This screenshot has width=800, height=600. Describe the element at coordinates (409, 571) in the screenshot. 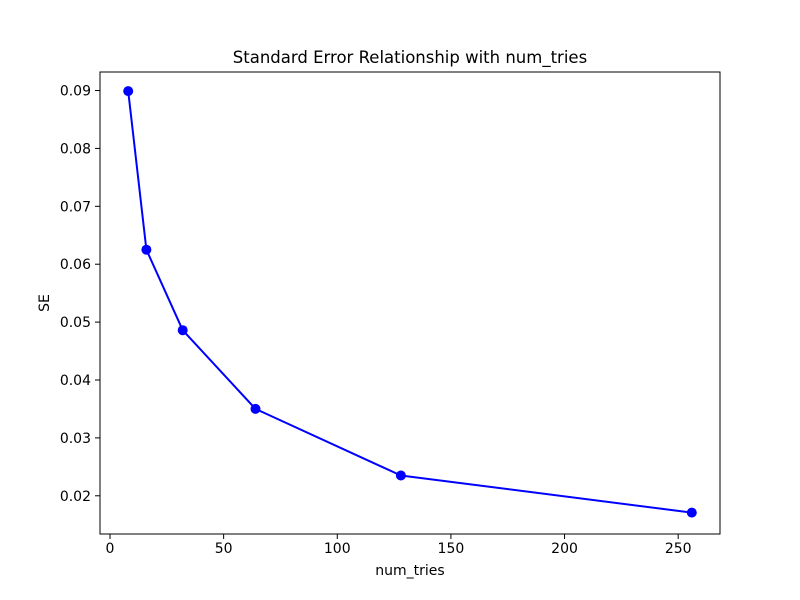

I see `x-axis-label: num_tries` at that location.